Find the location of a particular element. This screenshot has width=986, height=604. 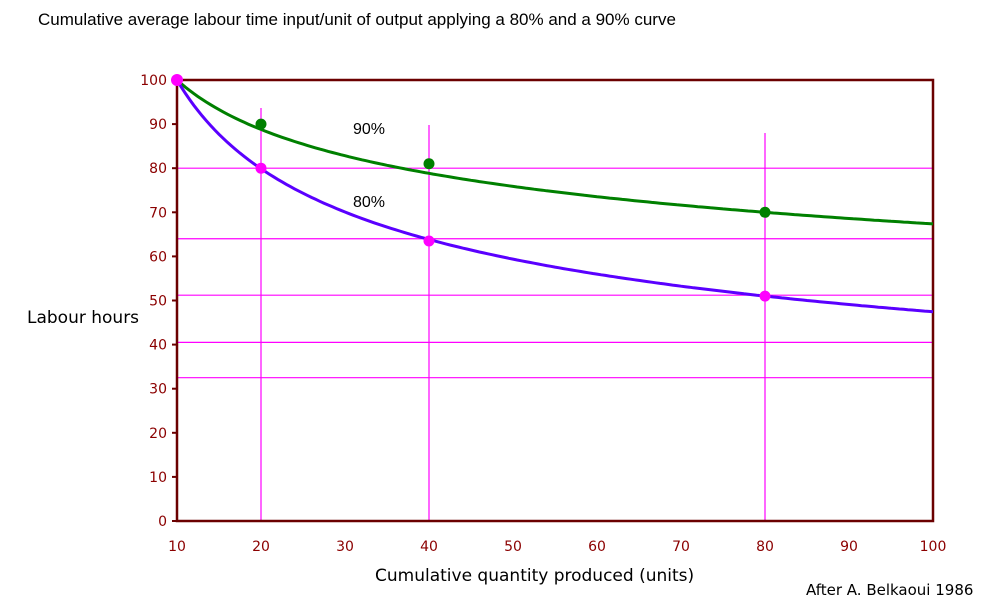

x-tick-label: 90 is located at coordinates (849, 547).